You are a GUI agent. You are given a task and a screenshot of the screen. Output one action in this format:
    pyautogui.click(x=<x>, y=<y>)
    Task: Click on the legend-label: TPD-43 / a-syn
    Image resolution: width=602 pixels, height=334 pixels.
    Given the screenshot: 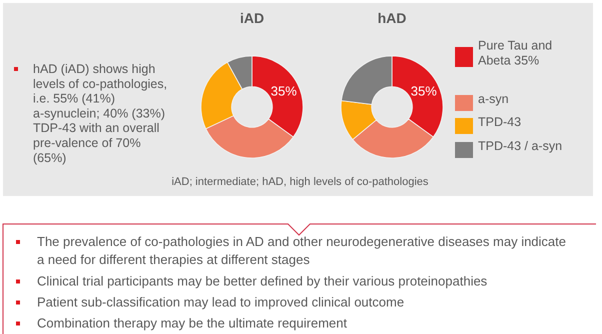 What is the action you would take?
    pyautogui.click(x=520, y=146)
    